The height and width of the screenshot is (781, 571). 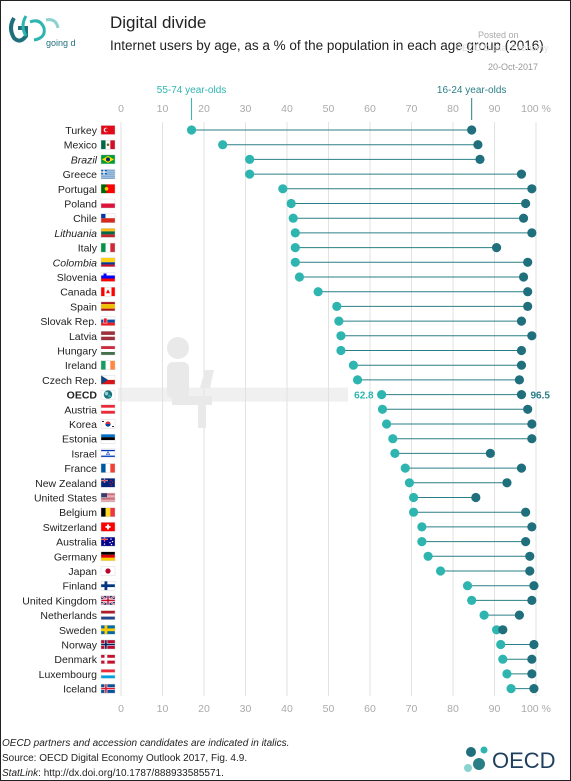 I want to click on data-row: Turkey, so click(x=271, y=131).